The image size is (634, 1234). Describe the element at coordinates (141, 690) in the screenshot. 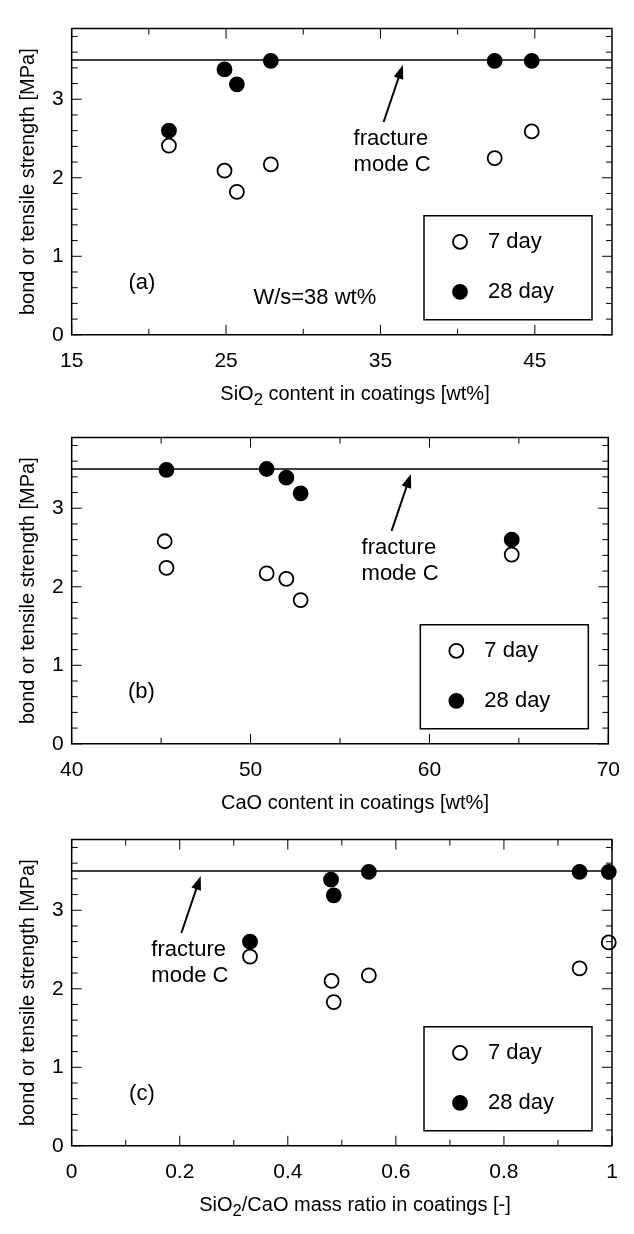

I see `annotation: (b)` at that location.